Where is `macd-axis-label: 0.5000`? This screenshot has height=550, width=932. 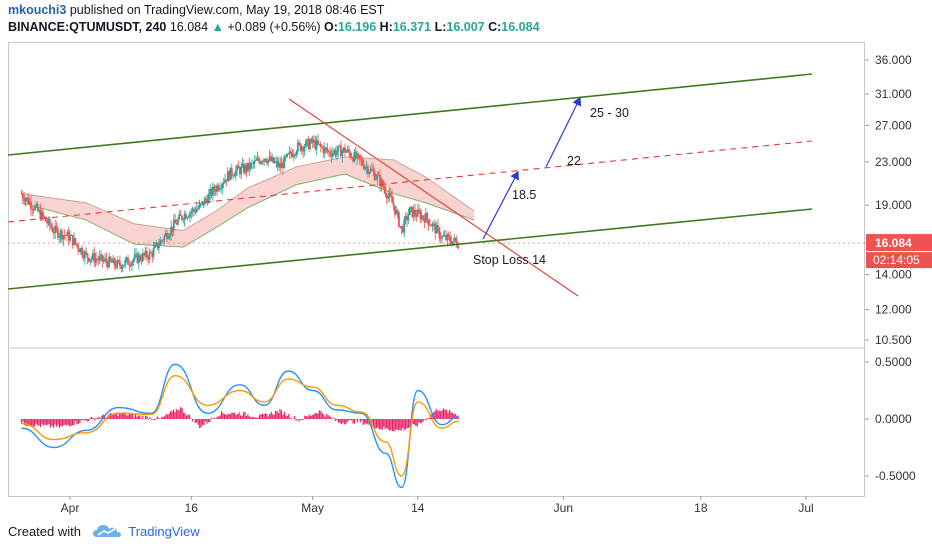
macd-axis-label: 0.5000 is located at coordinates (893, 362).